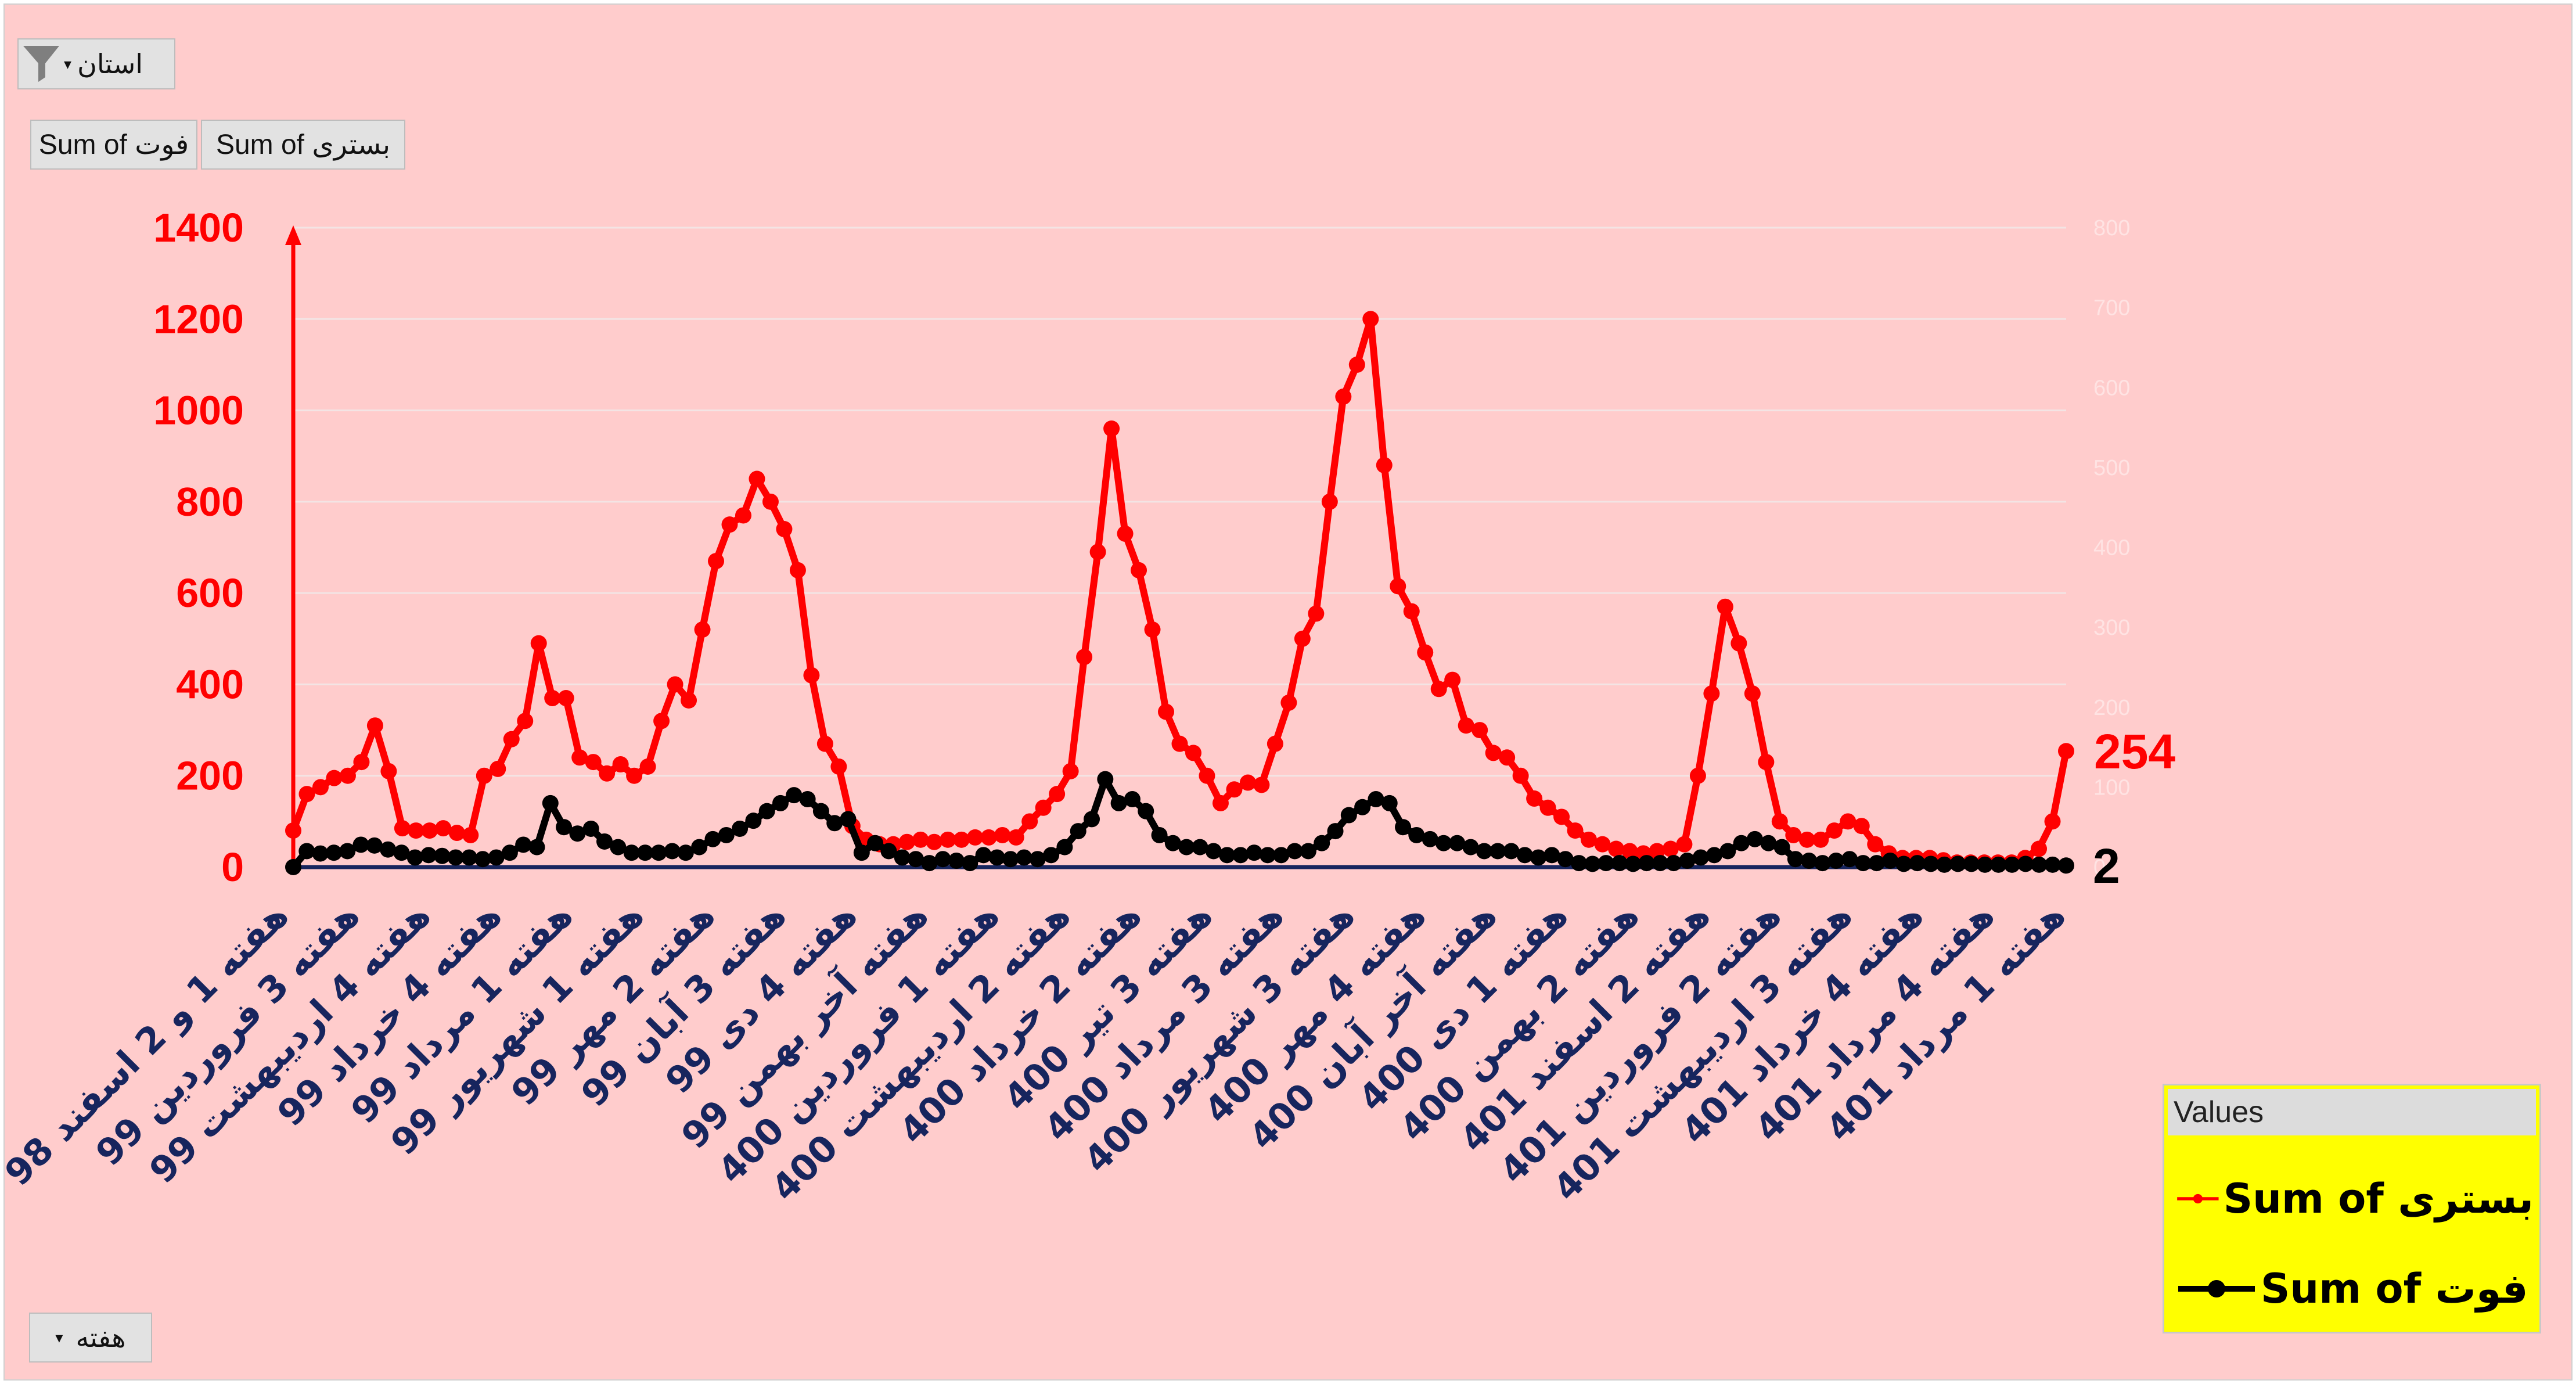 Image resolution: width=2576 pixels, height=1384 pixels. Describe the element at coordinates (2134, 752) in the screenshot. I see `end-data-label: 254` at that location.